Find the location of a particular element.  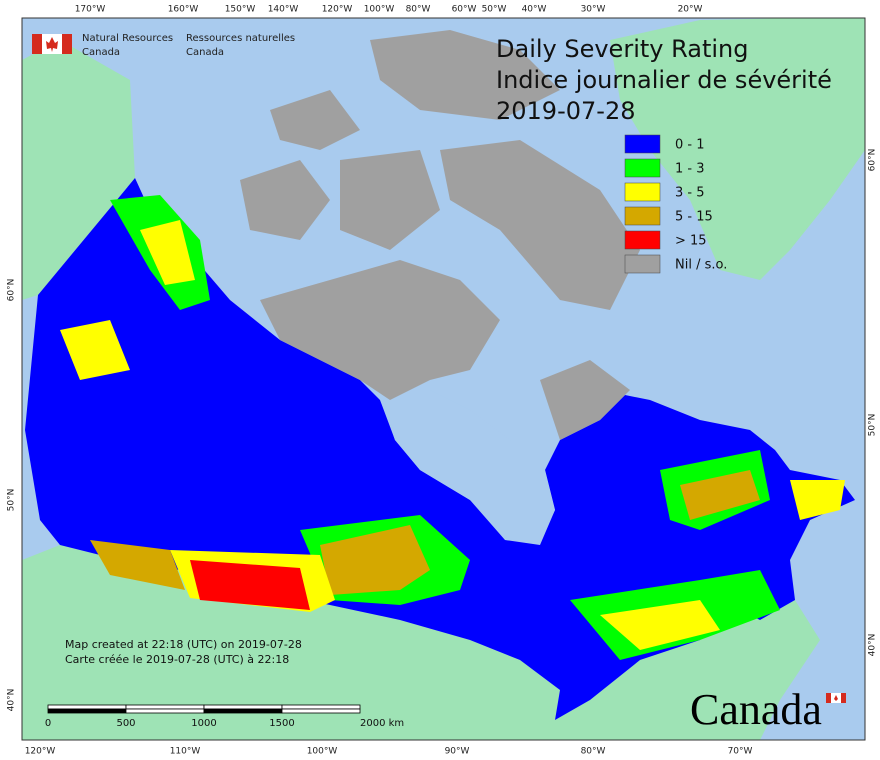

graticule-label: 90°W is located at coordinates (457, 752).